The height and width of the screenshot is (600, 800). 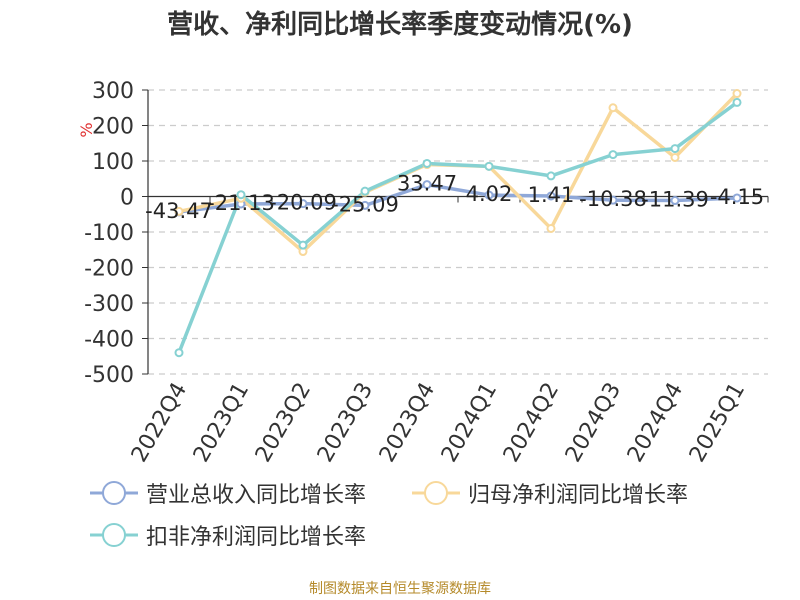 I want to click on x-tick-label: 2023Q4, so click(x=407, y=423).